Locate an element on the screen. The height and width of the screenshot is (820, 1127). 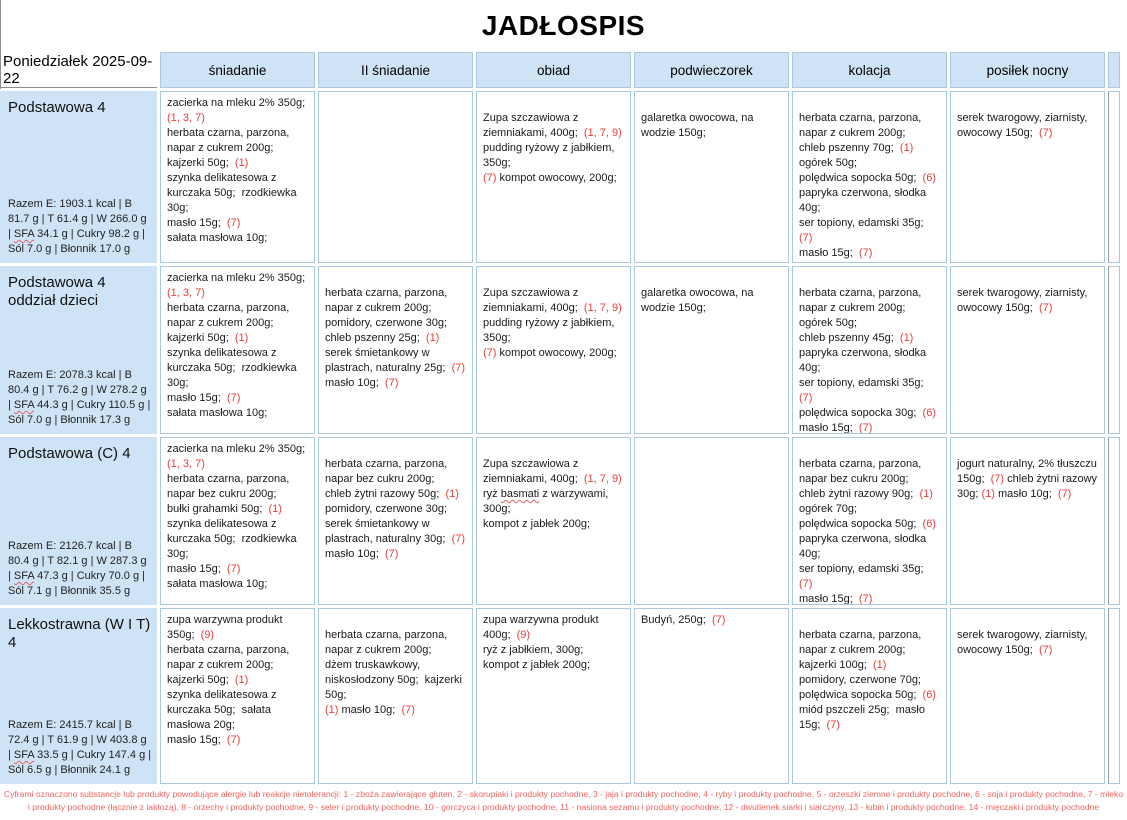
date-header: Poniedziałek 2025-09-22 is located at coordinates (78, 70).